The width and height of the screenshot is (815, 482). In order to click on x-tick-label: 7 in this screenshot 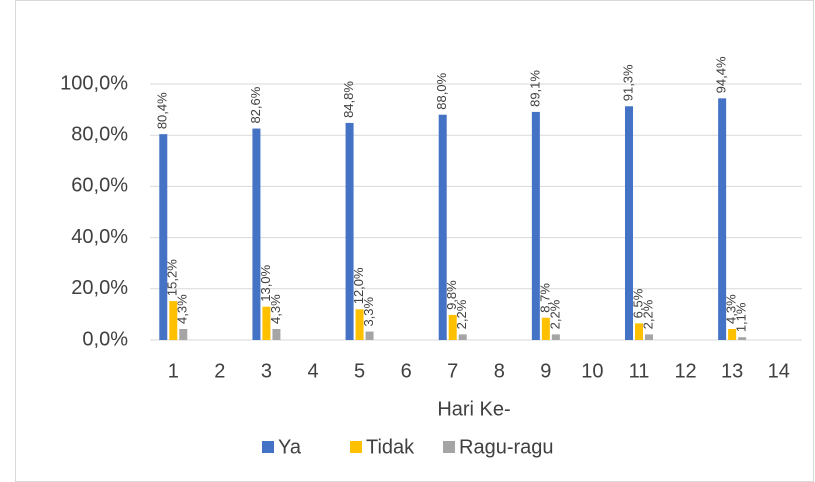, I will do `click(452, 371)`.